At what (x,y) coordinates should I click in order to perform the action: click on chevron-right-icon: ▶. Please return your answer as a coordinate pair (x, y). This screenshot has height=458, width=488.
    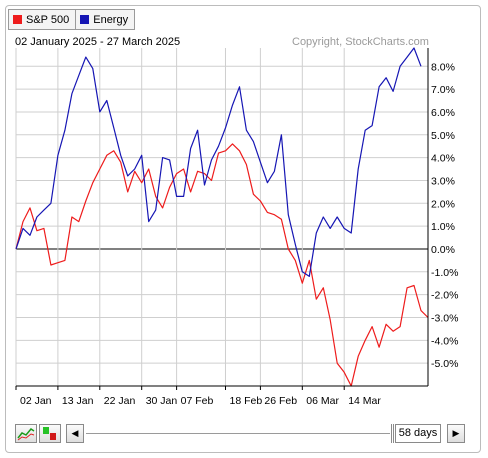
    Looking at the image, I should click on (456, 433).